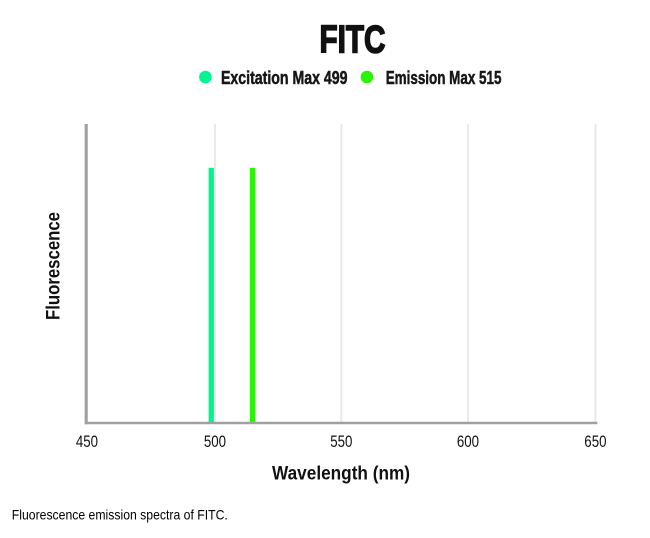 The image size is (650, 538). What do you see at coordinates (468, 441) in the screenshot?
I see `svg-text: 600` at bounding box center [468, 441].